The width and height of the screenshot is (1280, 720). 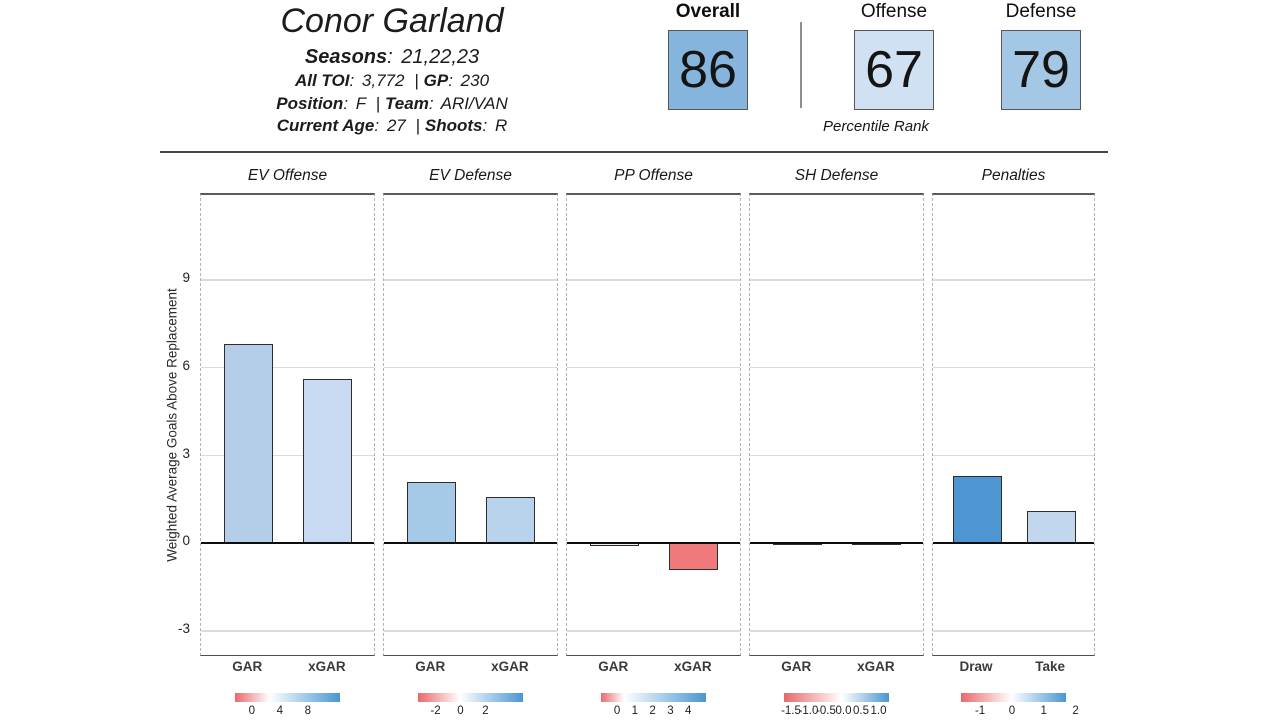 I want to click on panel-title: EV Defense, so click(x=470, y=175).